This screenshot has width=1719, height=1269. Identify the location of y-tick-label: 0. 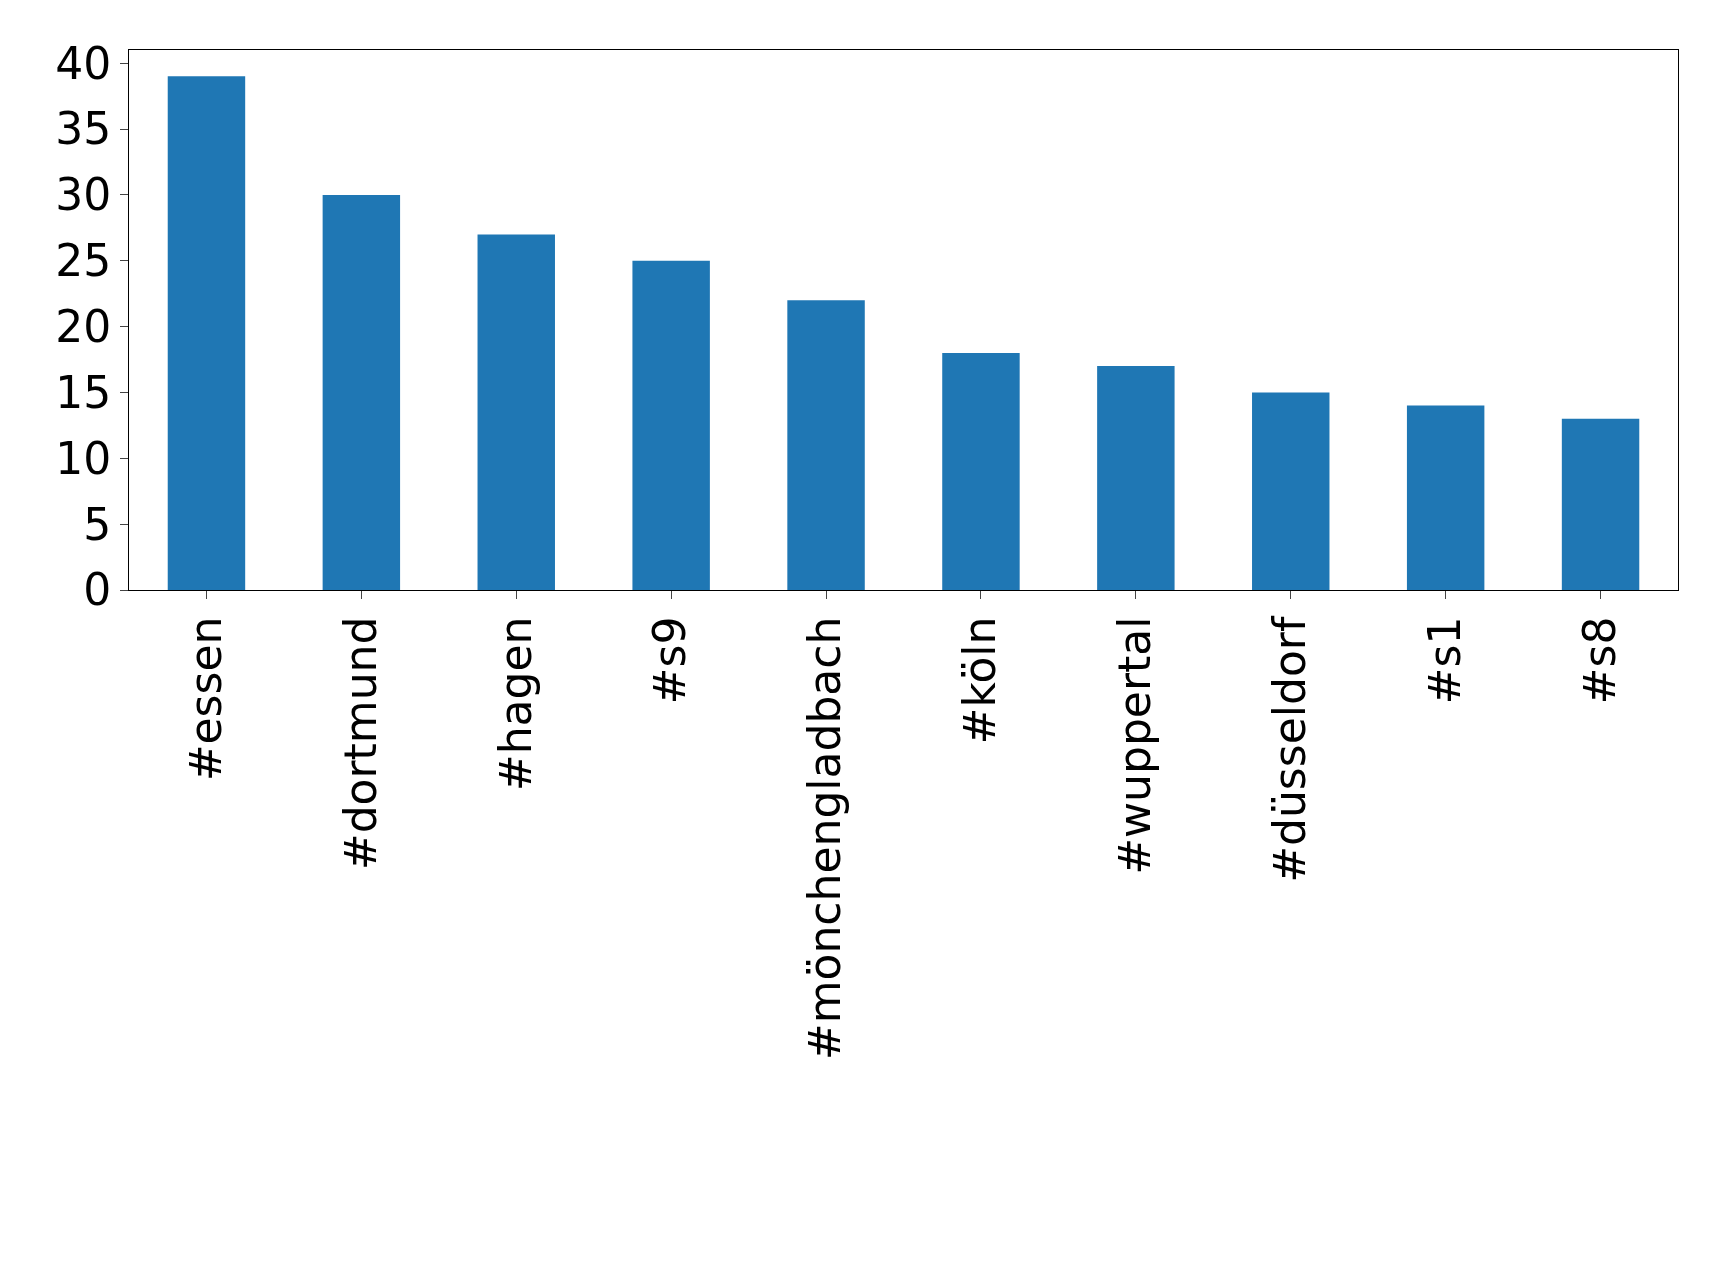
(97, 590).